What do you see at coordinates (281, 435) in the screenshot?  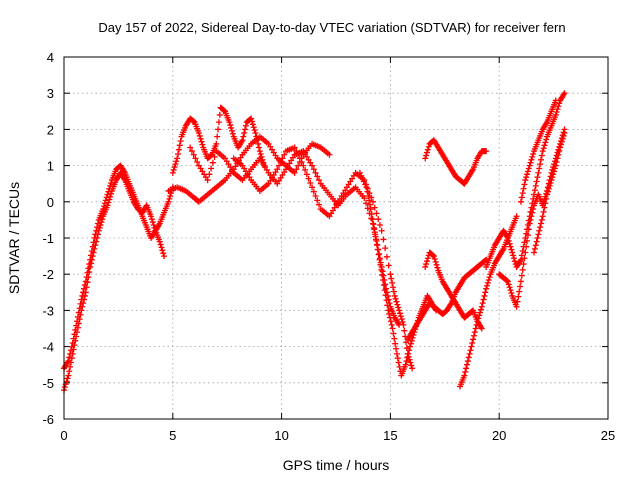 I see `x-tick-label: 10` at bounding box center [281, 435].